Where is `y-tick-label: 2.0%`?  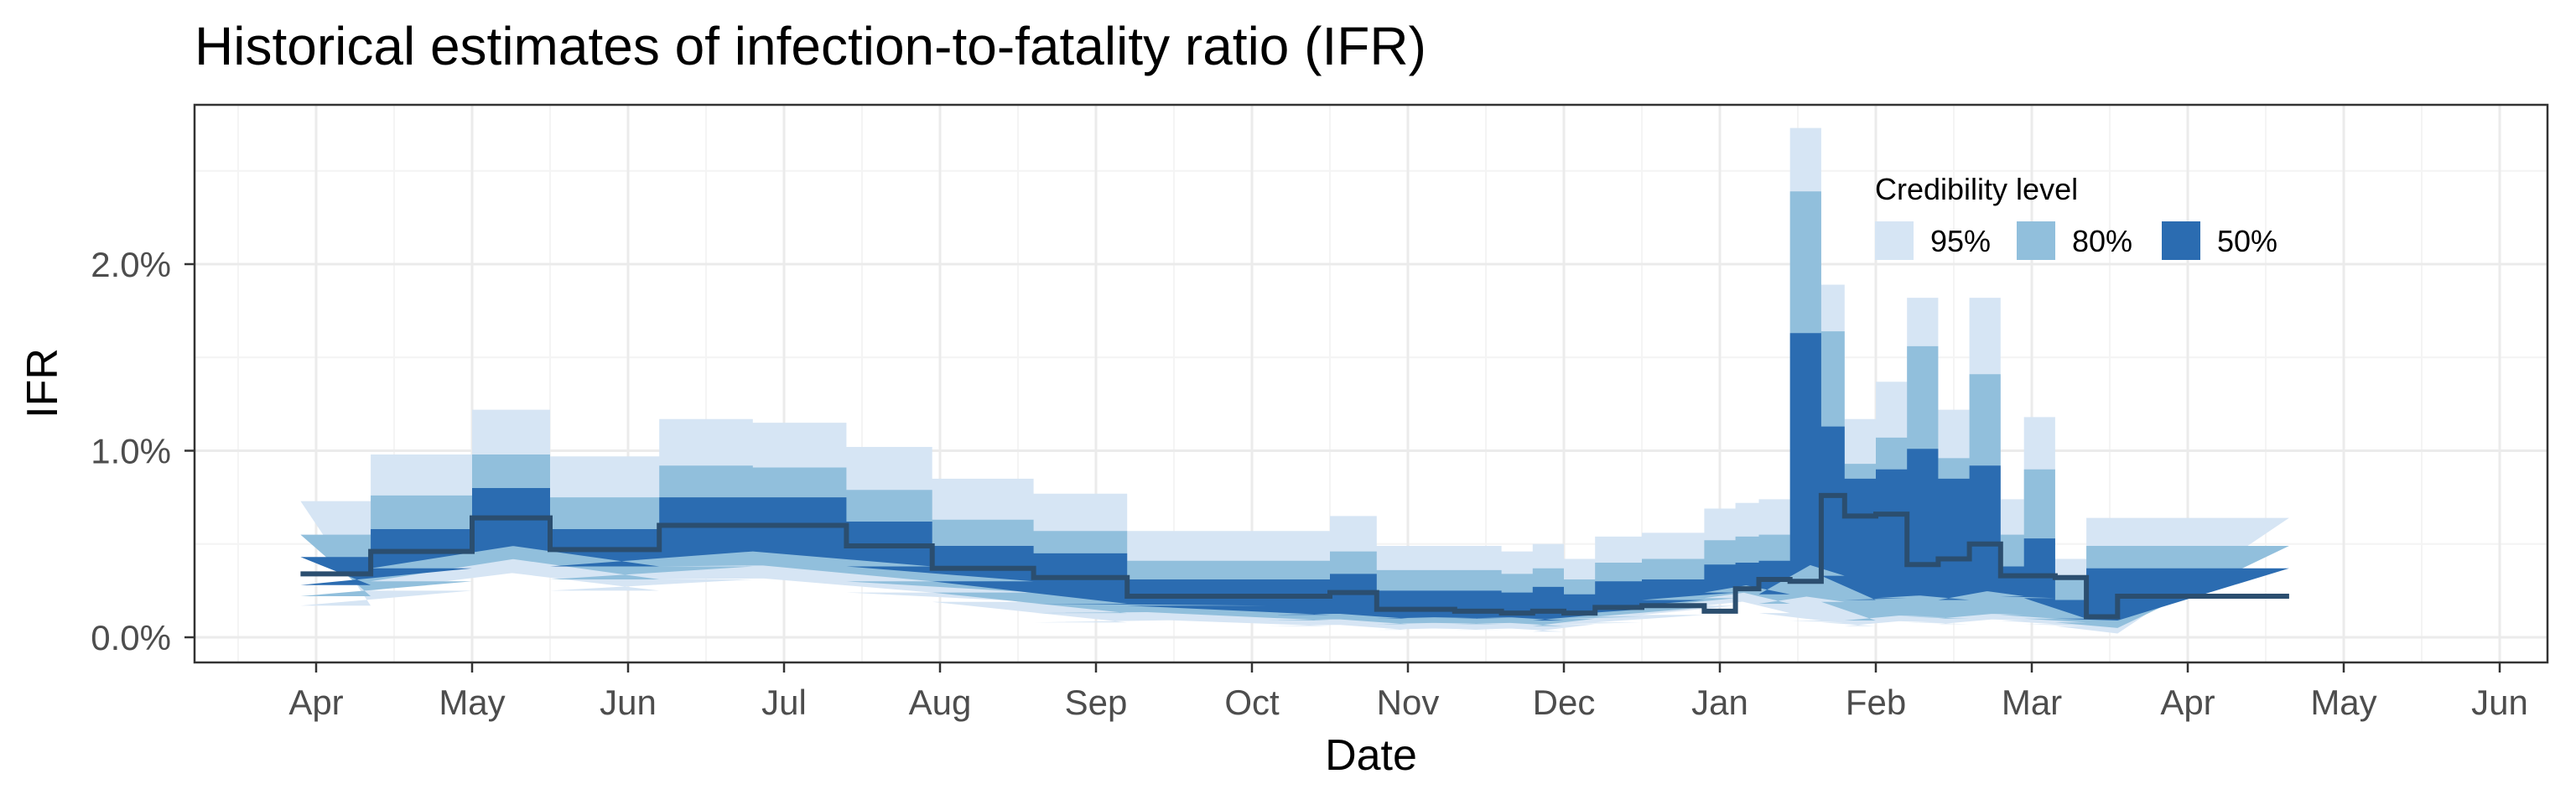
y-tick-label: 2.0% is located at coordinates (131, 264).